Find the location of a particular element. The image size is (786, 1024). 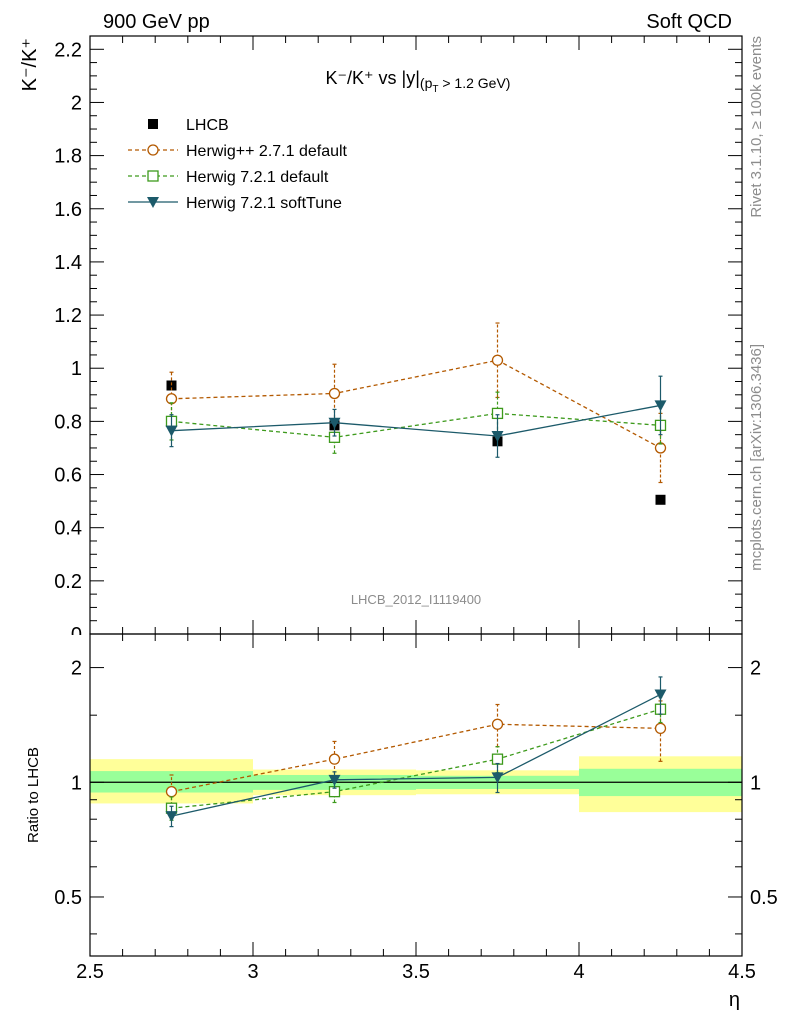

chart-title: K⁻/K⁺ vs |y|(pT > 1.2 GeV) is located at coordinates (418, 81).